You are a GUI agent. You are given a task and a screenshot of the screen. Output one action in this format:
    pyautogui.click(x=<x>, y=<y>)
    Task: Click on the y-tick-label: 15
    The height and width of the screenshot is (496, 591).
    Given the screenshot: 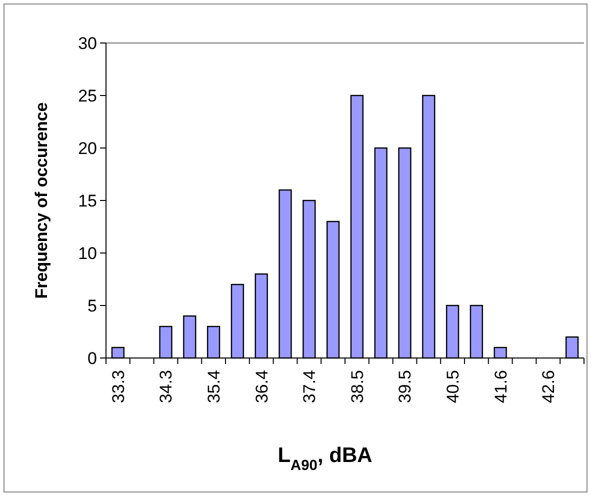 What is the action you would take?
    pyautogui.click(x=87, y=200)
    